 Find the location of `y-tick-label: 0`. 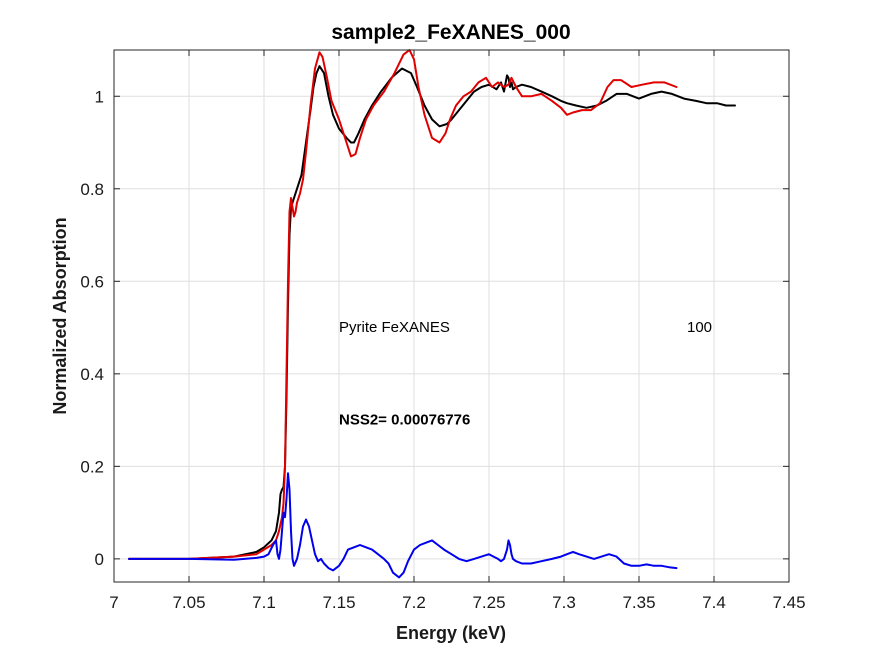

y-tick-label: 0 is located at coordinates (99, 559).